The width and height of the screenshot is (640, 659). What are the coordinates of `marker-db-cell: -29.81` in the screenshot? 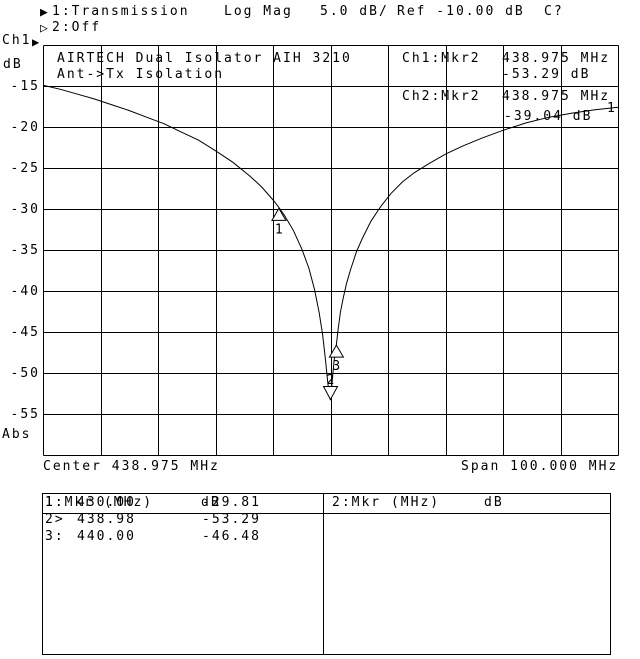 It's located at (231, 502).